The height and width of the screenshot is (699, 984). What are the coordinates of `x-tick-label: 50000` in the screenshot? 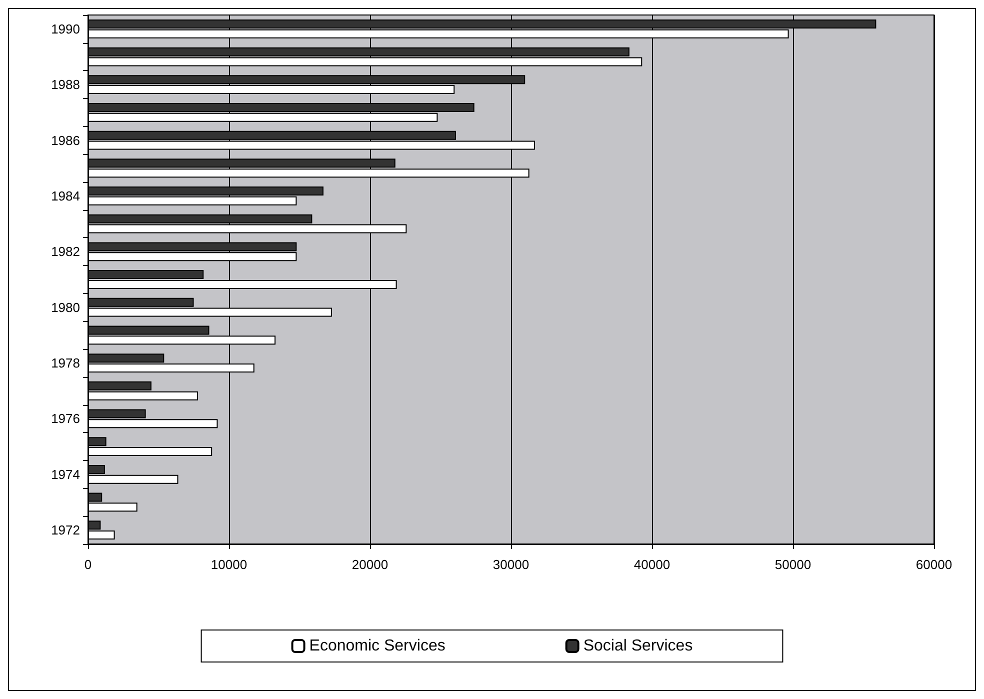 It's located at (793, 564).